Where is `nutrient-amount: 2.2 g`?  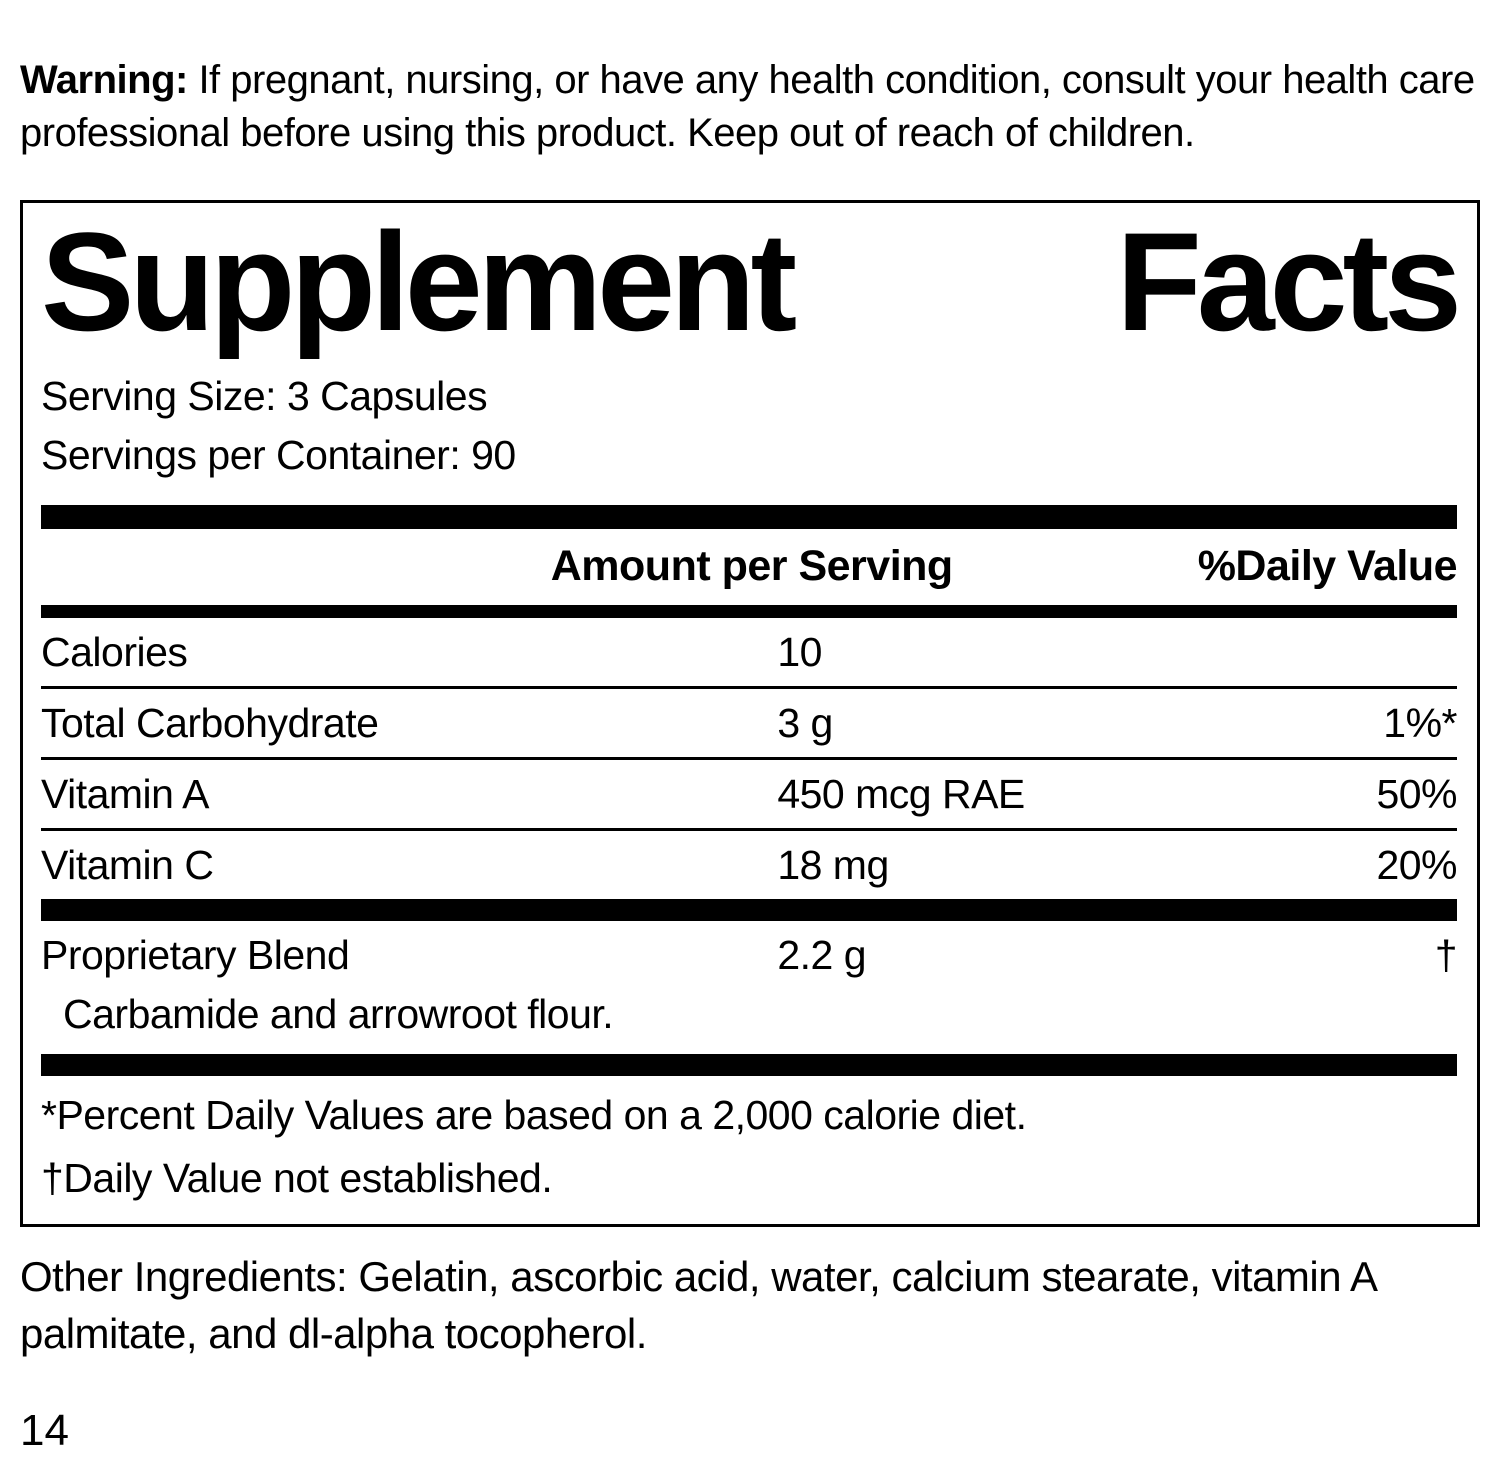 nutrient-amount: 2.2 g is located at coordinates (822, 955).